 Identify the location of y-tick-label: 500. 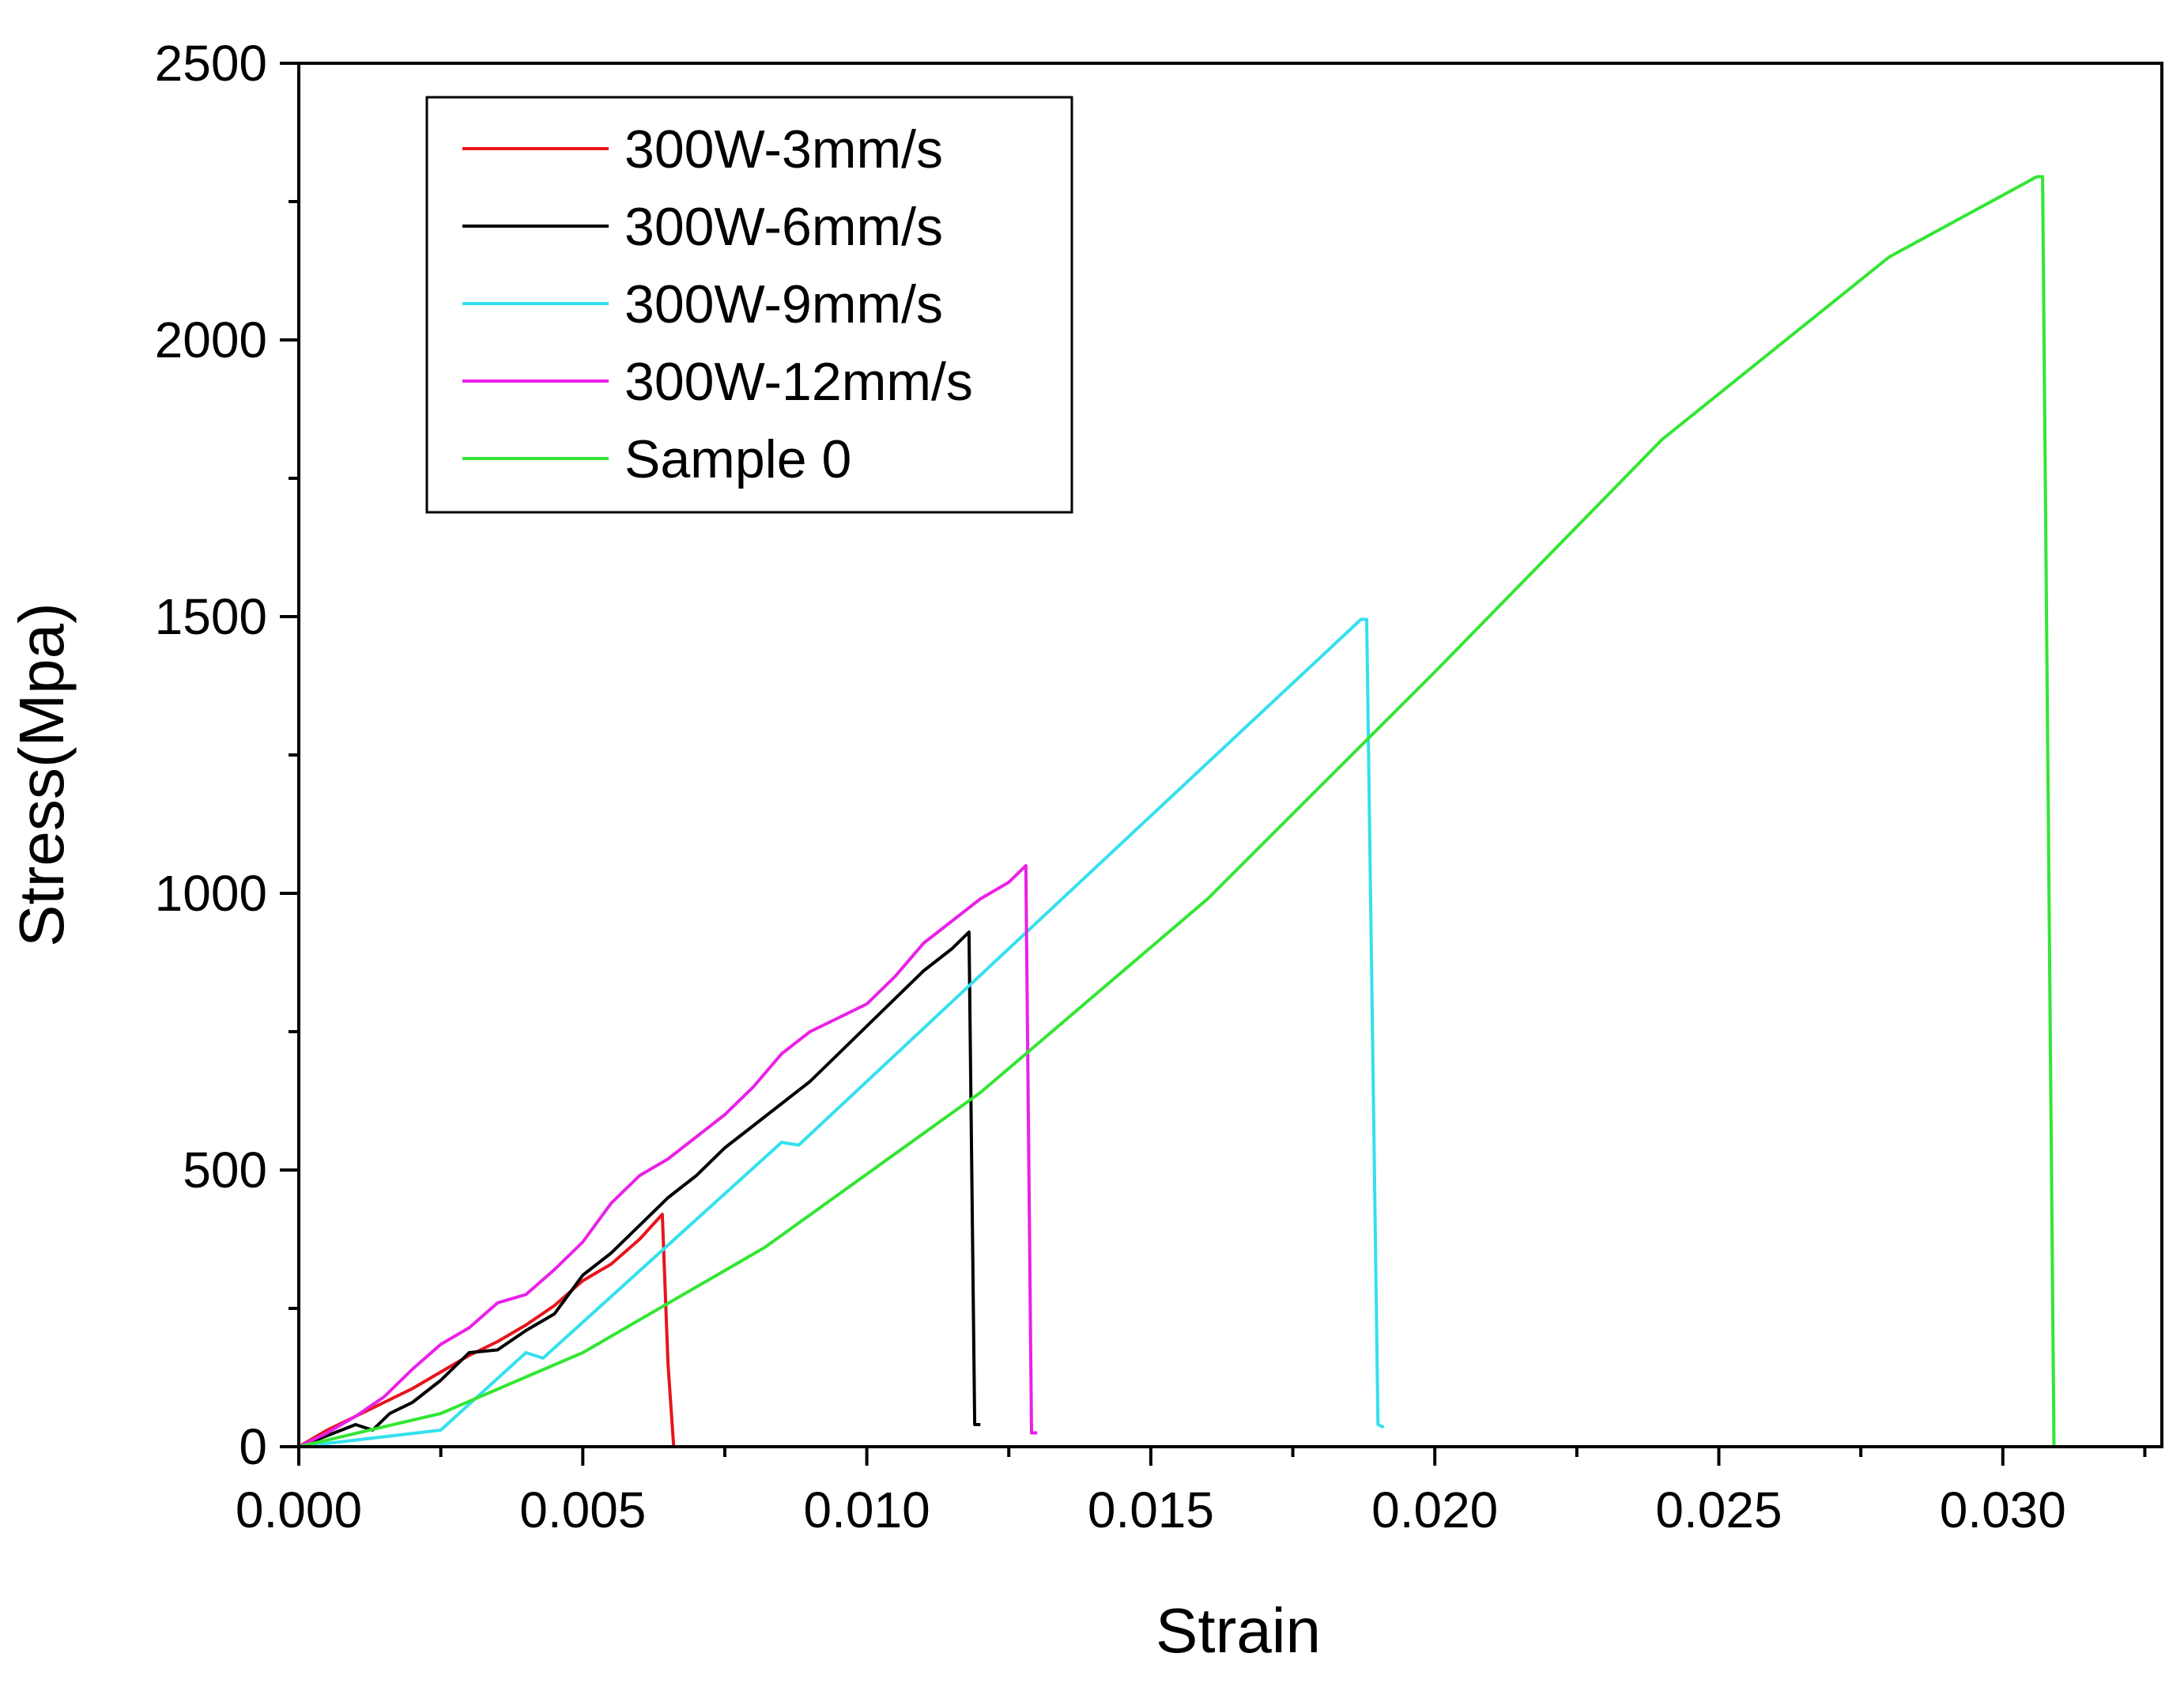
(225, 1170).